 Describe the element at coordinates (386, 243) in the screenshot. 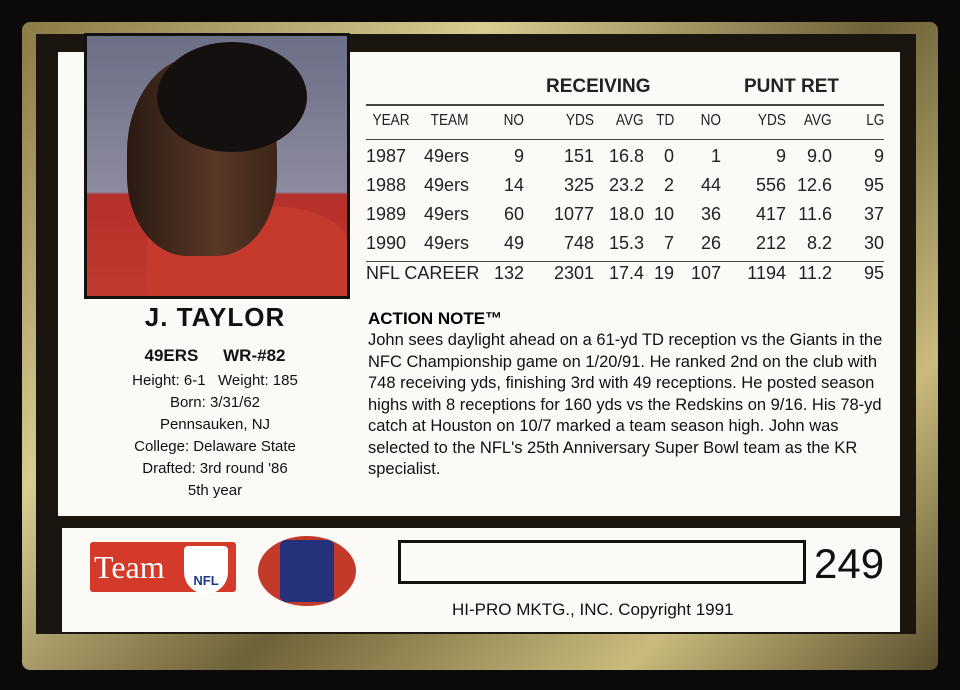

I see `stat-cell: 1990` at that location.